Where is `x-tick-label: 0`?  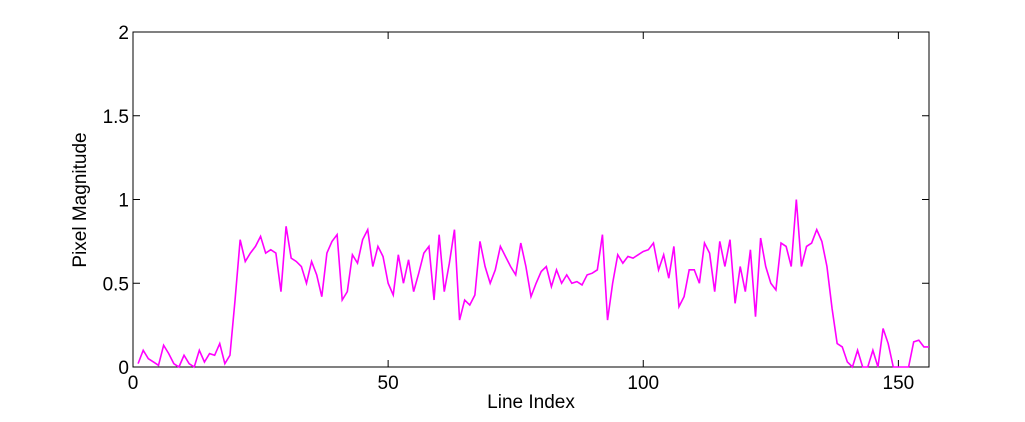 x-tick-label: 0 is located at coordinates (133, 383).